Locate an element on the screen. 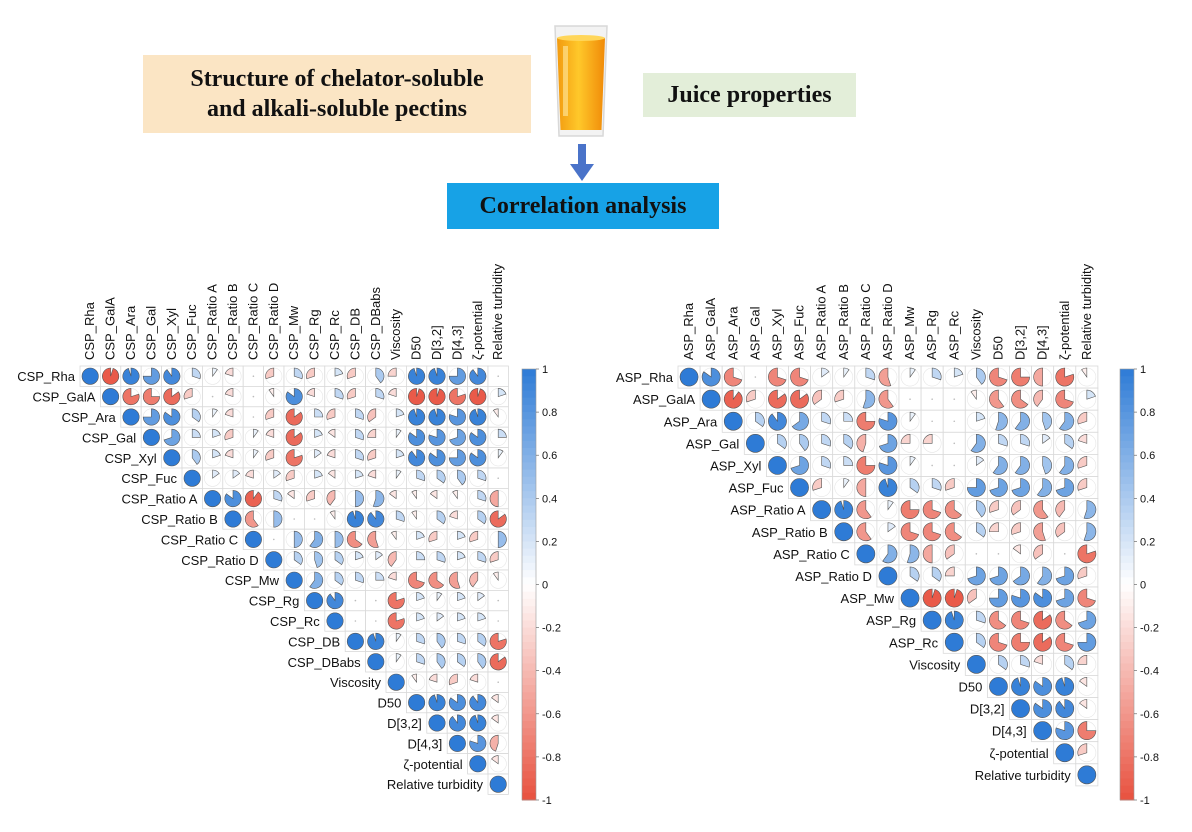 Image resolution: width=1192 pixels, height=832 pixels. column-label: ASP_Gal is located at coordinates (754, 333).